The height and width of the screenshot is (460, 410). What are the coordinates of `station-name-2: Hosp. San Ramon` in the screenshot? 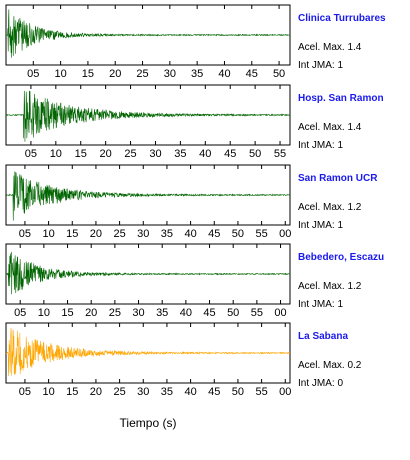 It's located at (341, 98).